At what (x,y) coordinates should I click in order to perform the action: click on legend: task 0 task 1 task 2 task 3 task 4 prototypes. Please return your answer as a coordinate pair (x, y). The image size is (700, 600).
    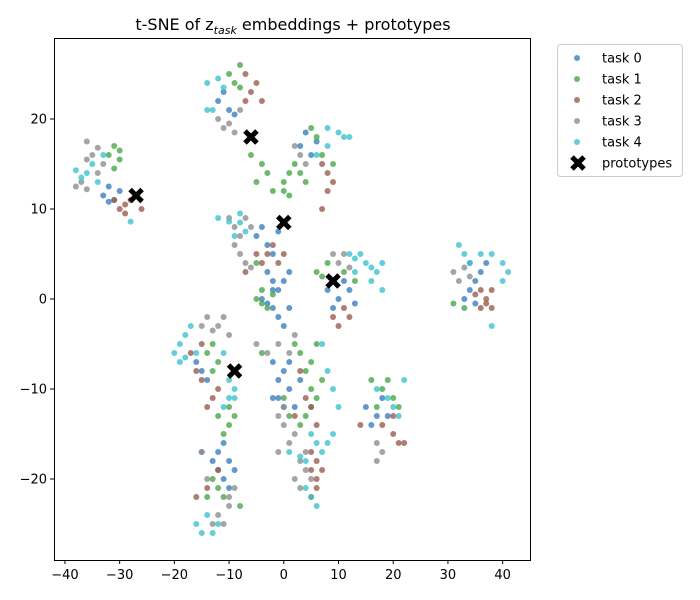
    Looking at the image, I should click on (620, 110).